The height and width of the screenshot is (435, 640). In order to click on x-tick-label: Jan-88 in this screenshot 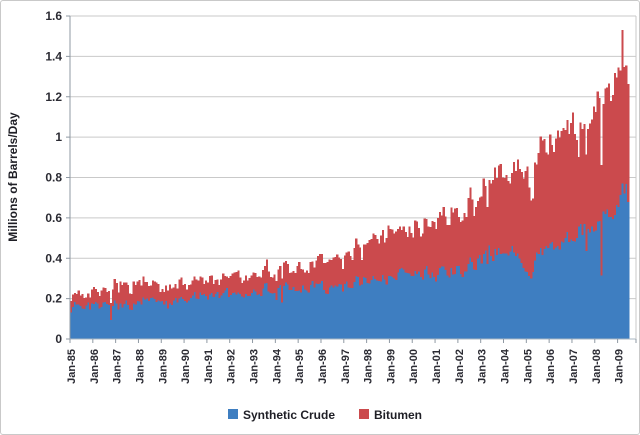, I will do `click(140, 366)`.